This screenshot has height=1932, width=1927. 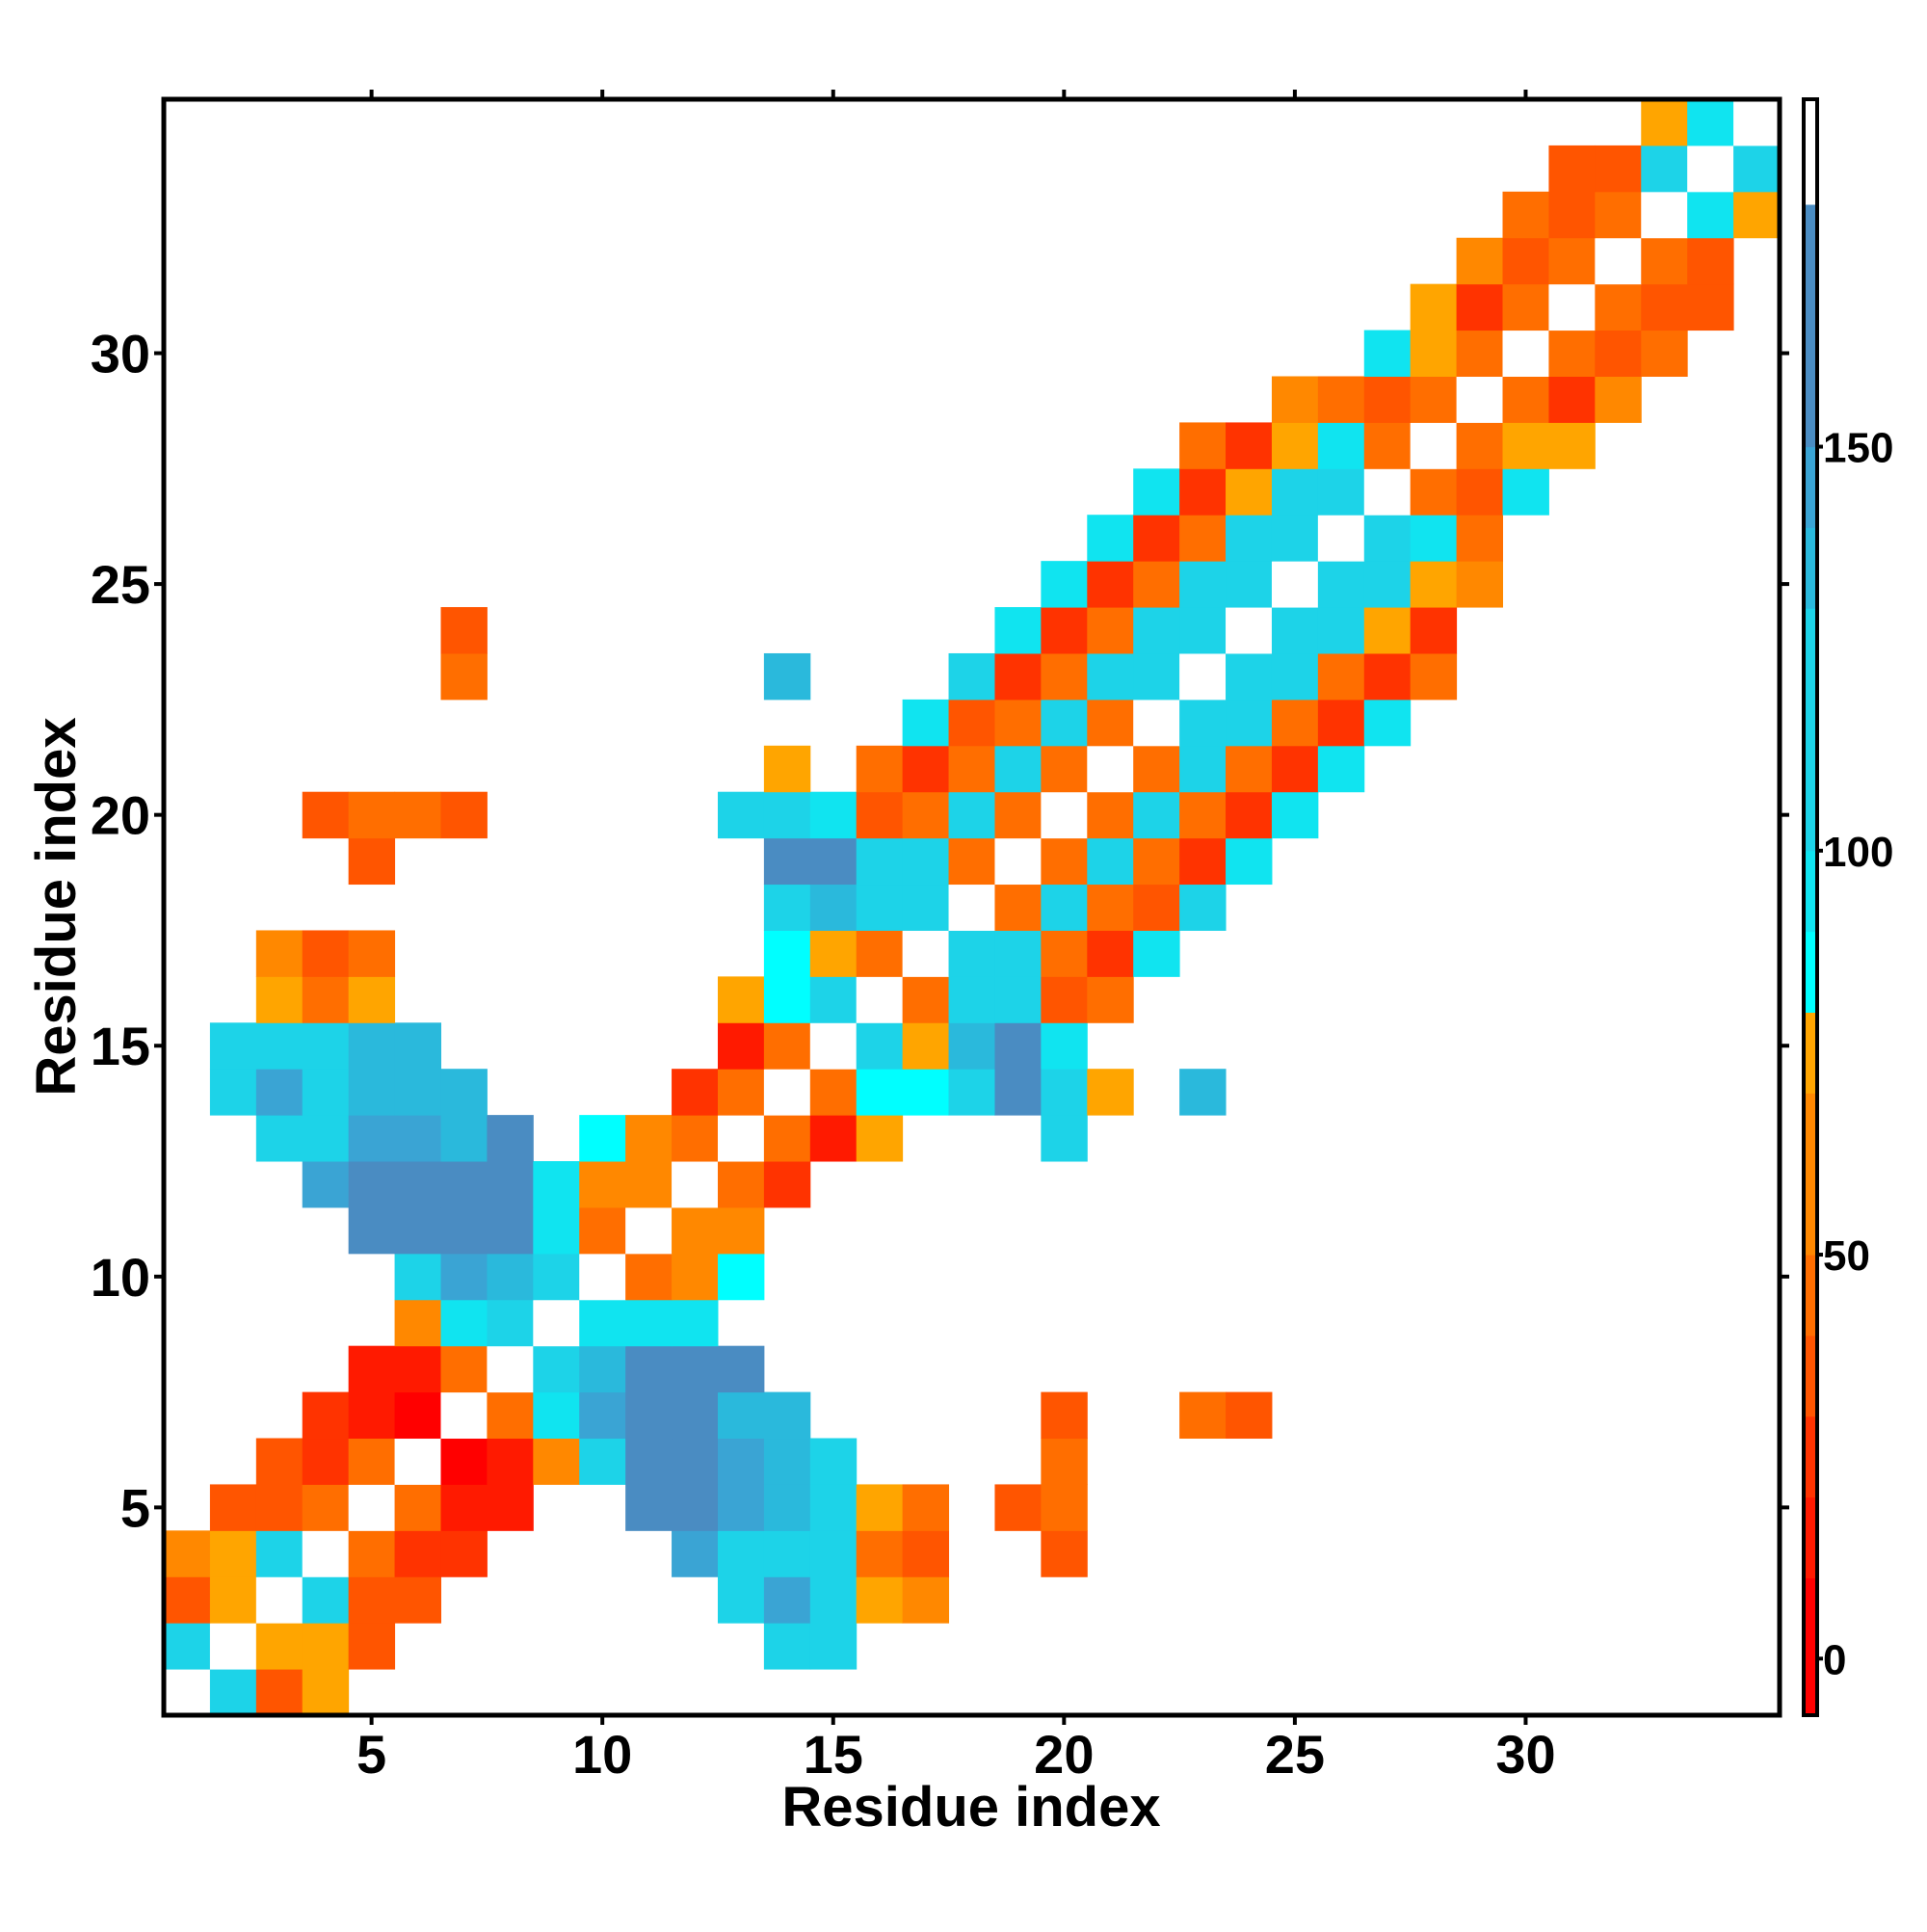 What do you see at coordinates (371, 1754) in the screenshot?
I see `x-tick-label: 5` at bounding box center [371, 1754].